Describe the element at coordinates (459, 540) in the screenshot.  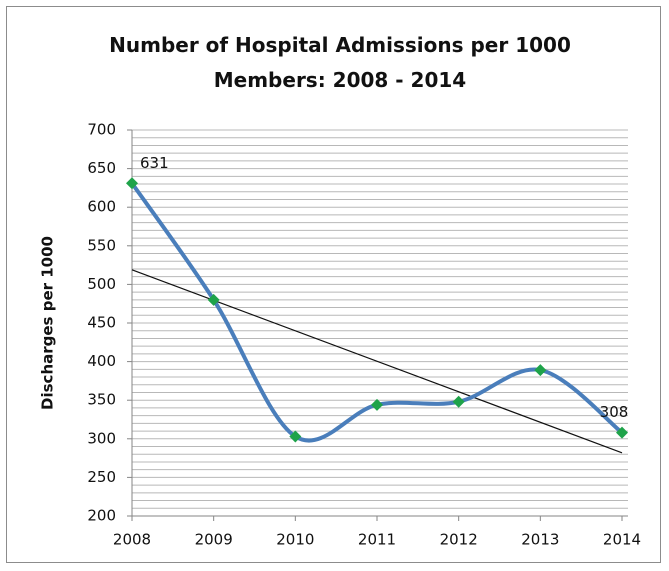
I see `x-tick-label: 2012` at that location.